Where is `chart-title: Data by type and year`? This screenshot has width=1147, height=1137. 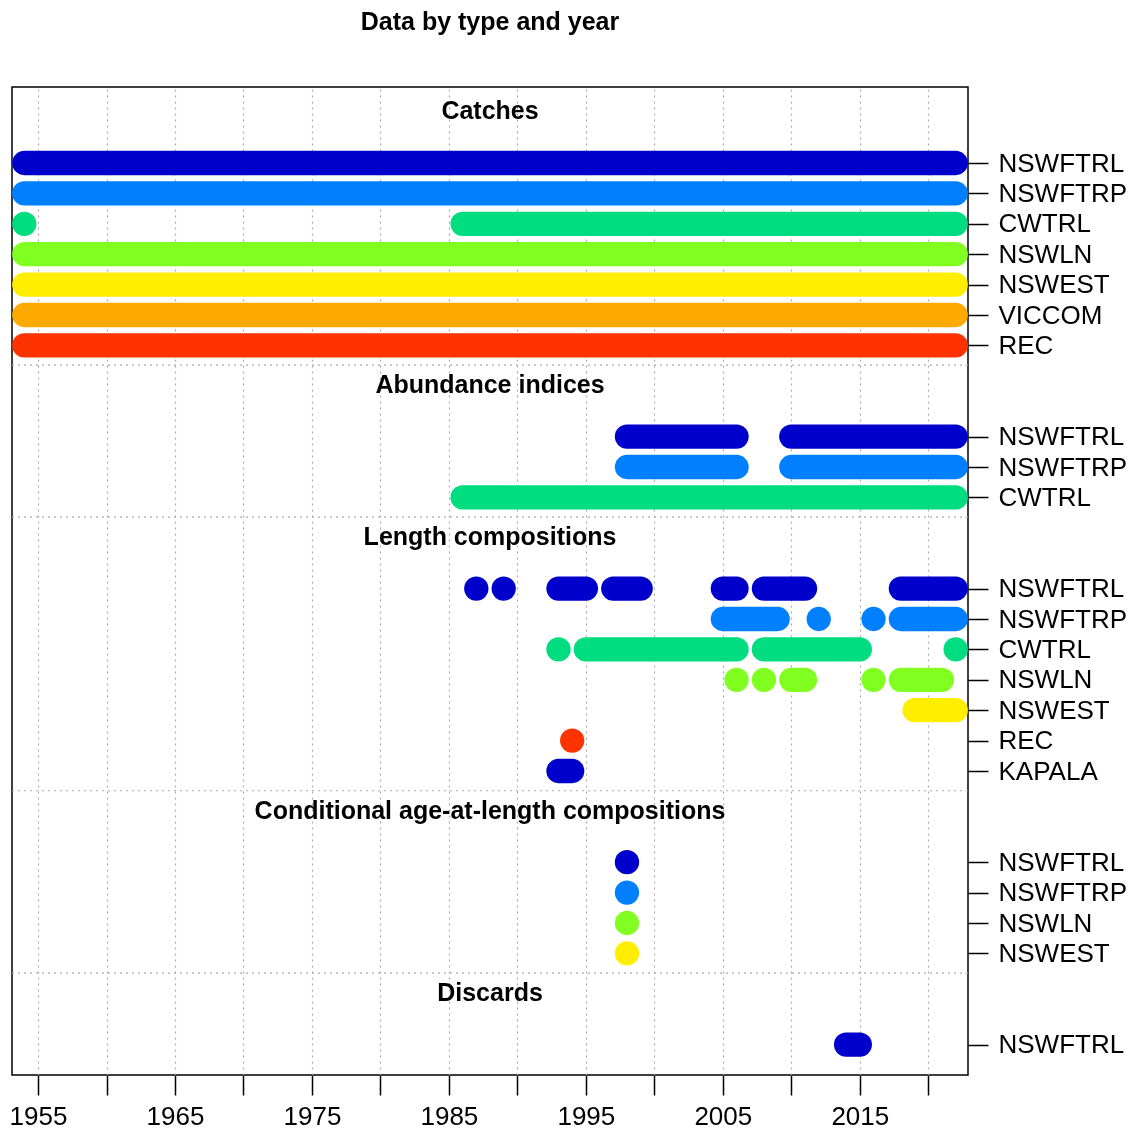 chart-title: Data by type and year is located at coordinates (490, 21).